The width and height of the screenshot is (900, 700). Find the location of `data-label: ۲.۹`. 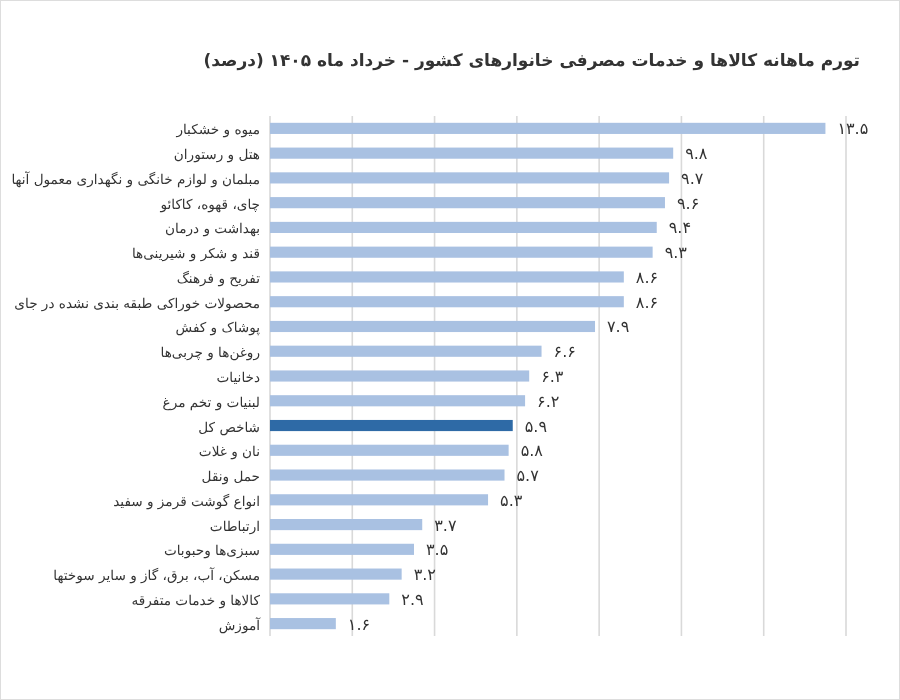

data-label: ۲.۹ is located at coordinates (412, 599).